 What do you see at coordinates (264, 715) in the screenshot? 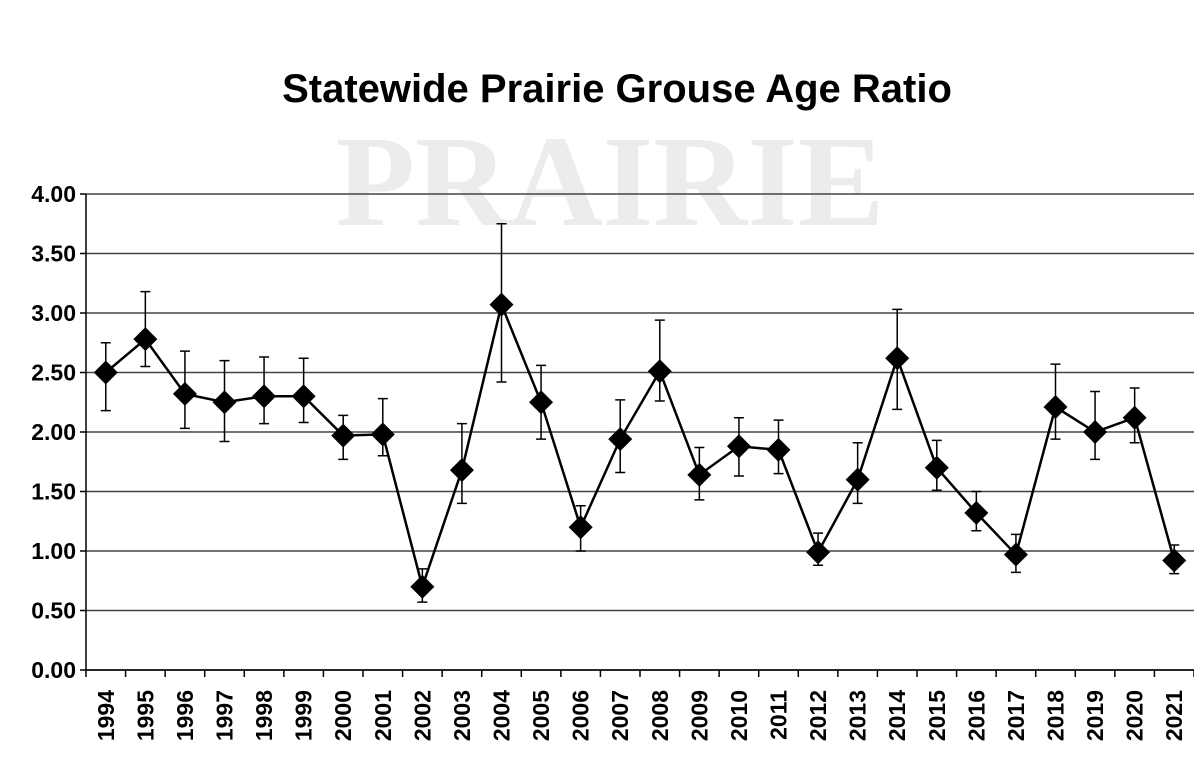
I see `x-tick-label: 1998` at bounding box center [264, 715].